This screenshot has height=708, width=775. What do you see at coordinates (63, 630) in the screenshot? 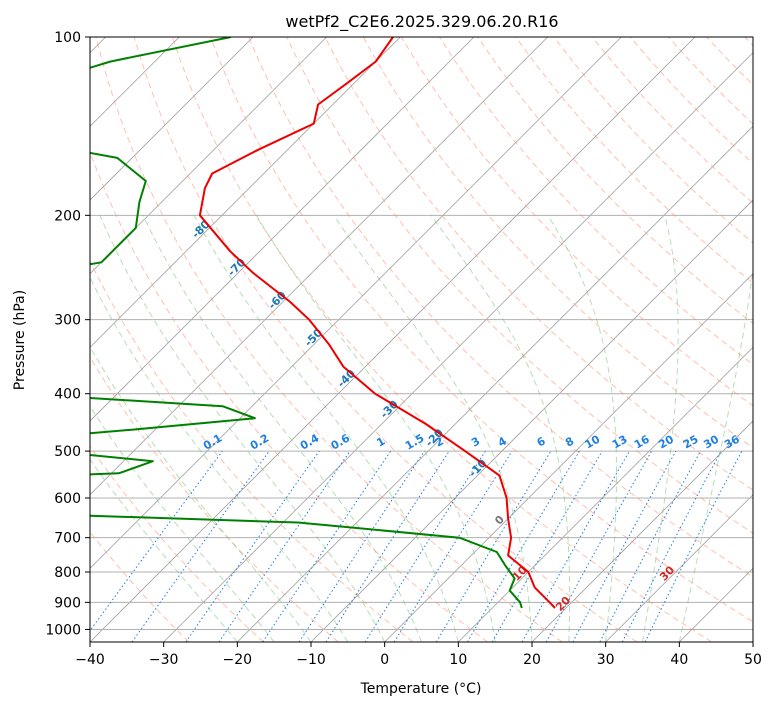
I see `y-tick-label: 1000` at bounding box center [63, 630].